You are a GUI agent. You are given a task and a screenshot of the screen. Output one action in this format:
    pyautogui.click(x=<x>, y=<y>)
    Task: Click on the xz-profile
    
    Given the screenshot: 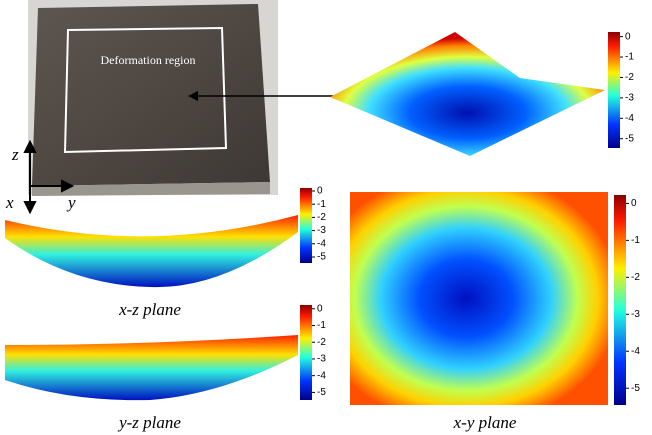 What is the action you would take?
    pyautogui.click(x=151, y=251)
    